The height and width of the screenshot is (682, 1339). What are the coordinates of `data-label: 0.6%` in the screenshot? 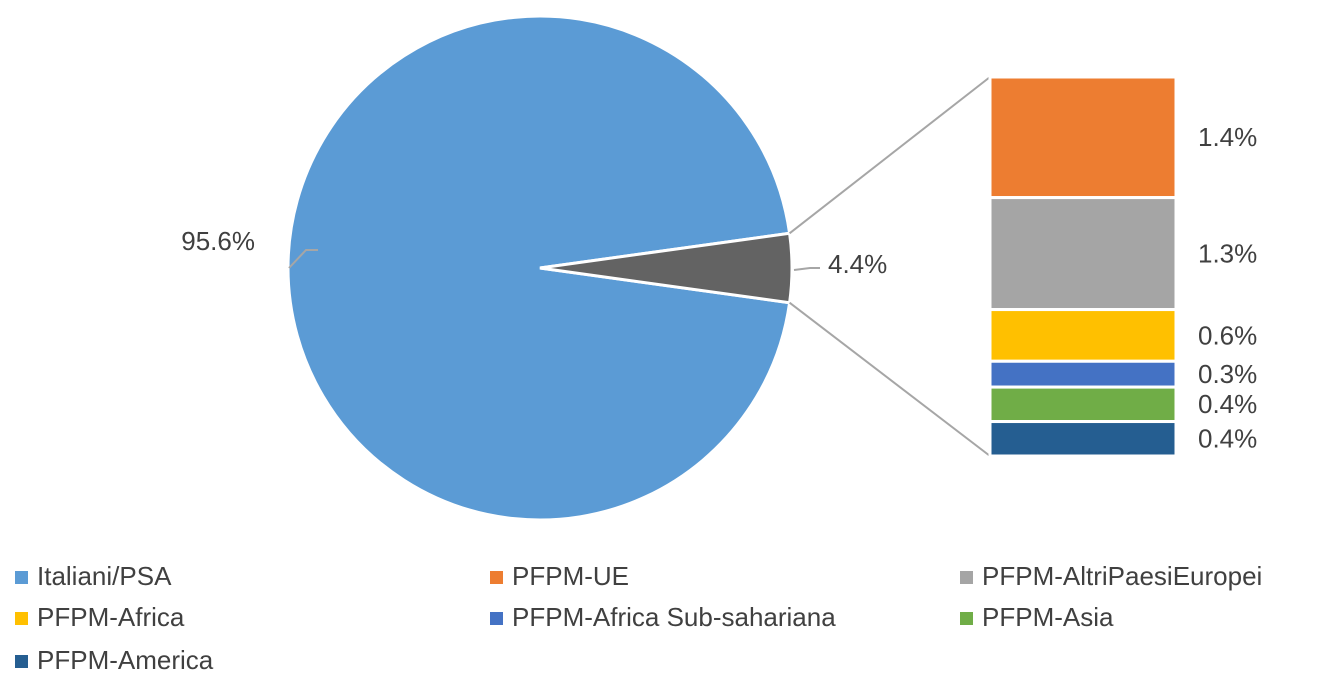 It's located at (1227, 335).